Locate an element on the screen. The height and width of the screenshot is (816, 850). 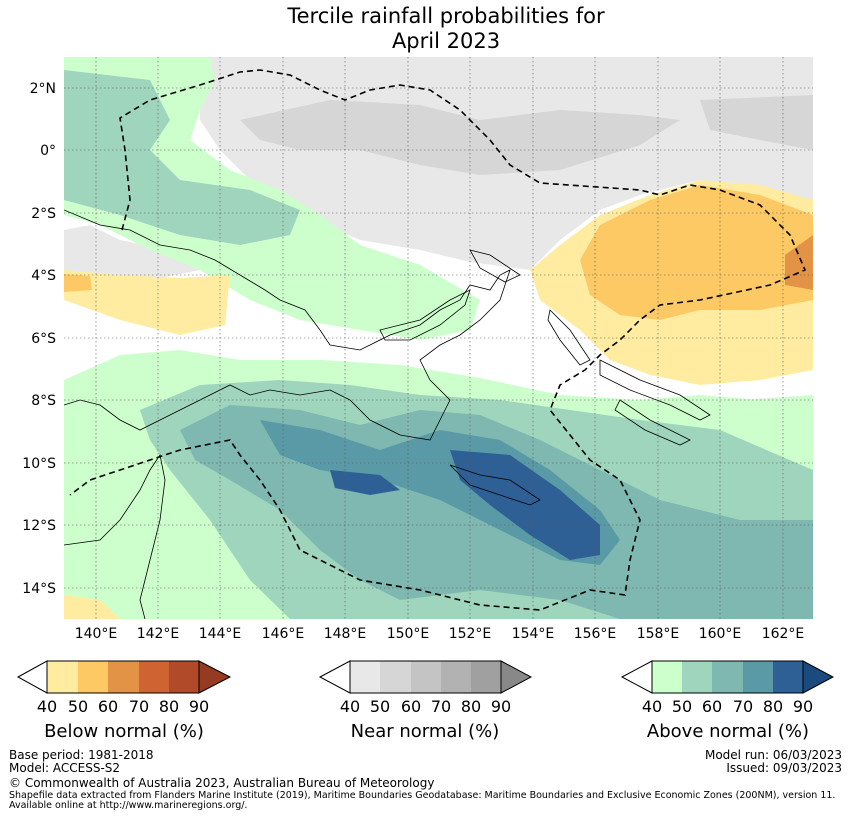
below-normal-east-max is located at coordinates (799, 262).